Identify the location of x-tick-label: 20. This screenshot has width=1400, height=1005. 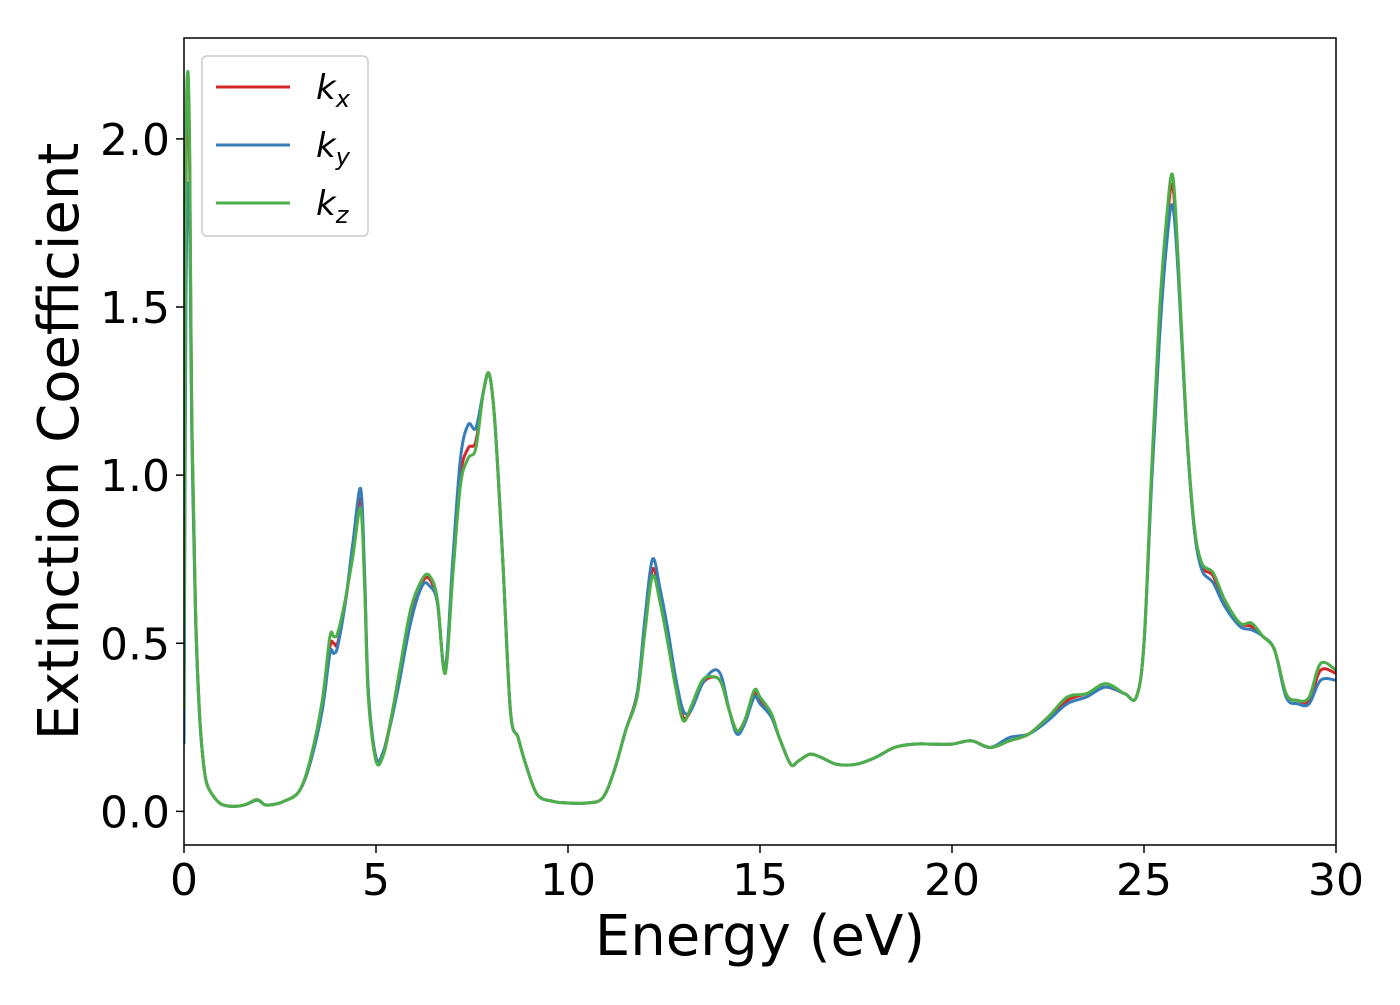
(952, 880).